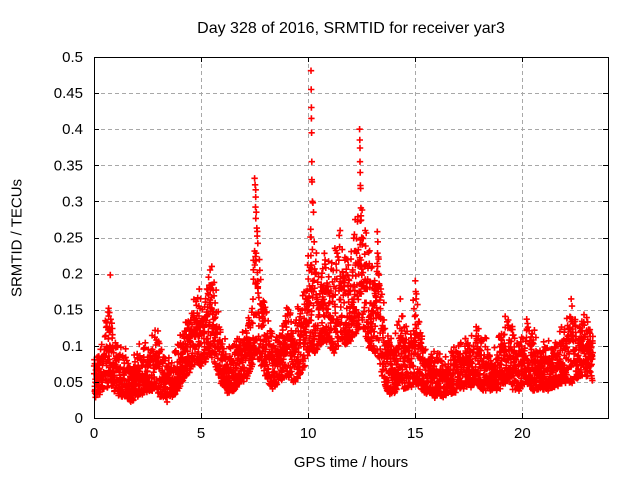  Describe the element at coordinates (72, 274) in the screenshot. I see `y-tick-label: 0.2` at that location.